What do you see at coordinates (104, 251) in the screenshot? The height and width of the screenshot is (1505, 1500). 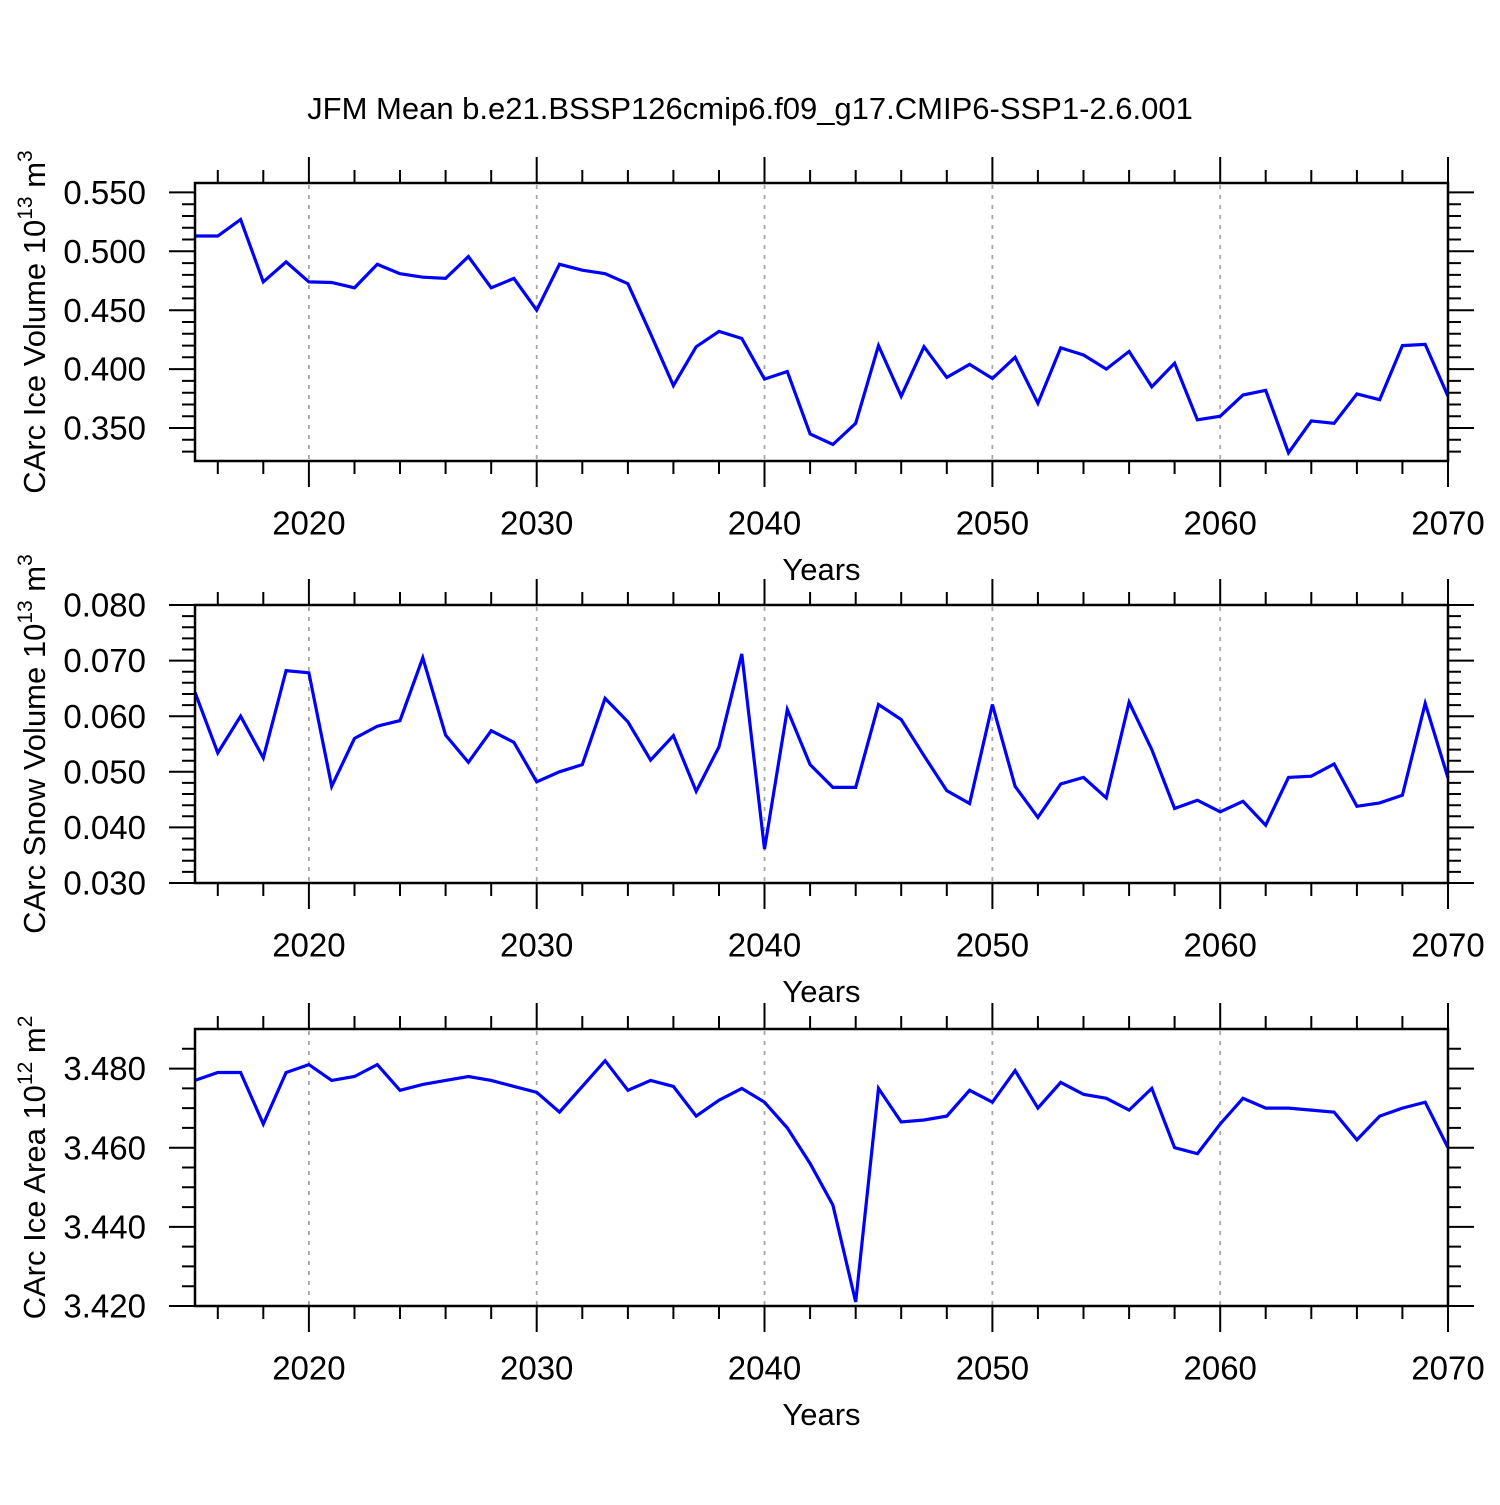 I see `y-tick-label: 0.500` at bounding box center [104, 251].